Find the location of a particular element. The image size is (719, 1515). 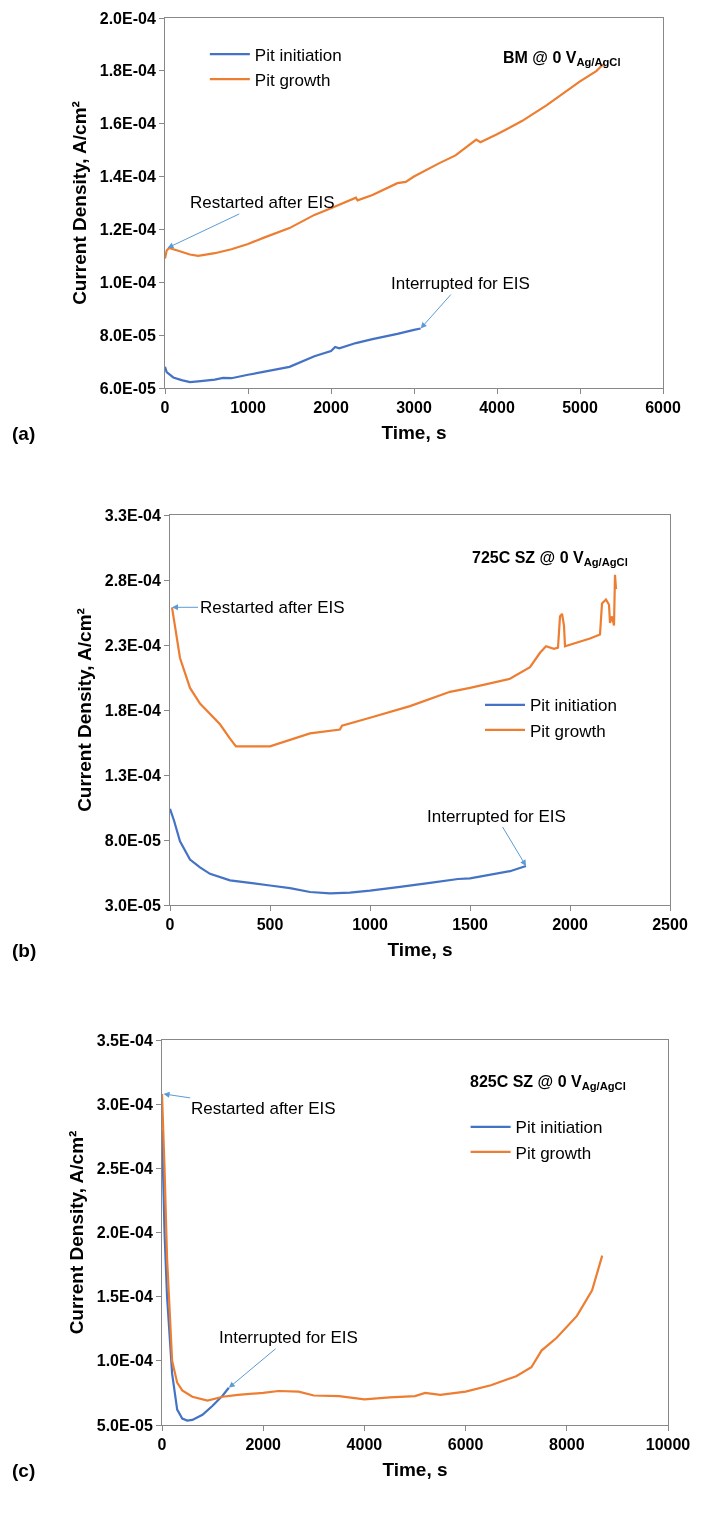

y-tick-label: 1.6E-04 is located at coordinates (127, 124).